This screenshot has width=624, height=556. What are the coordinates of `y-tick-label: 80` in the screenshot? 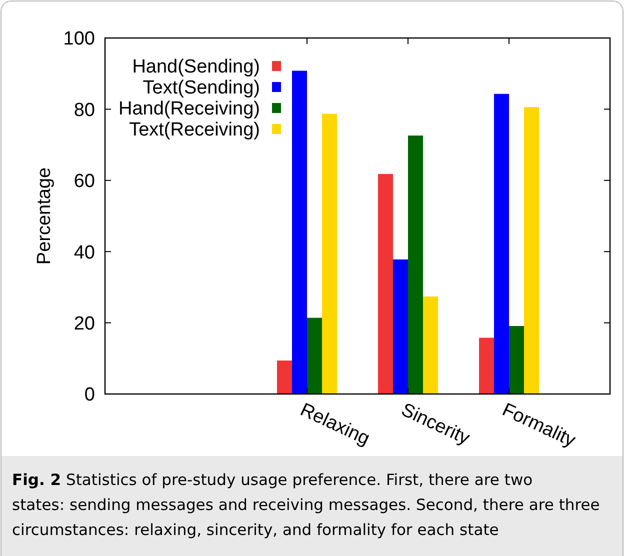 It's located at (84, 110).